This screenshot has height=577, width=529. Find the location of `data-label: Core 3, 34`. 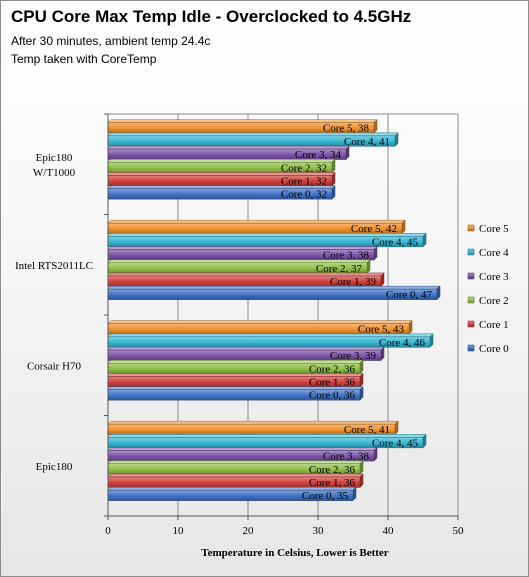

data-label: Core 3, 34 is located at coordinates (318, 155).